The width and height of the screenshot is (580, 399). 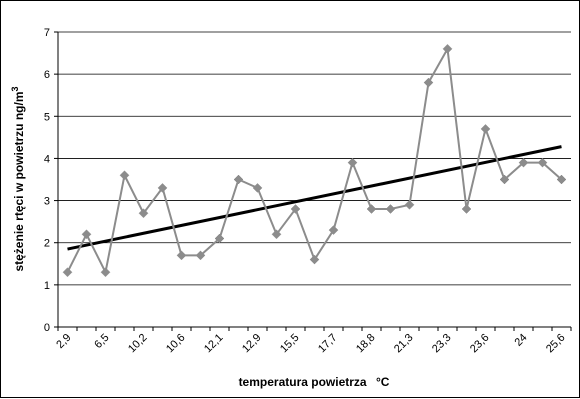 I want to click on y-tick-label: 0, so click(x=47, y=328).